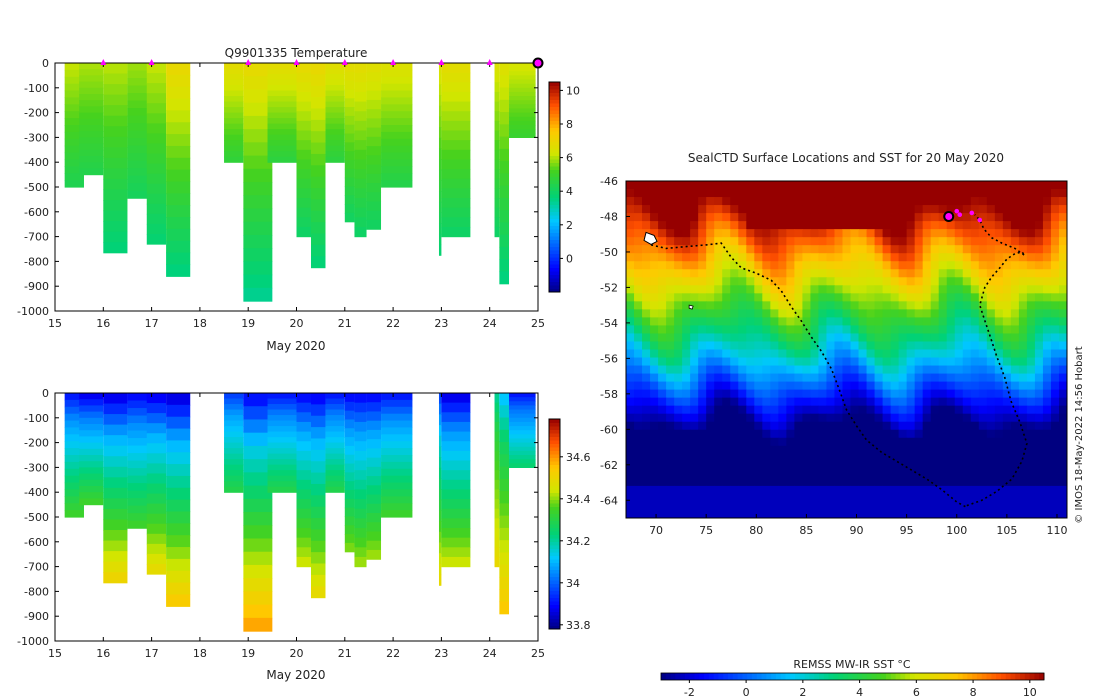 Image resolution: width=1100 pixels, height=700 pixels. Describe the element at coordinates (756, 530) in the screenshot. I see `map-x-tick-label: 80` at that location.